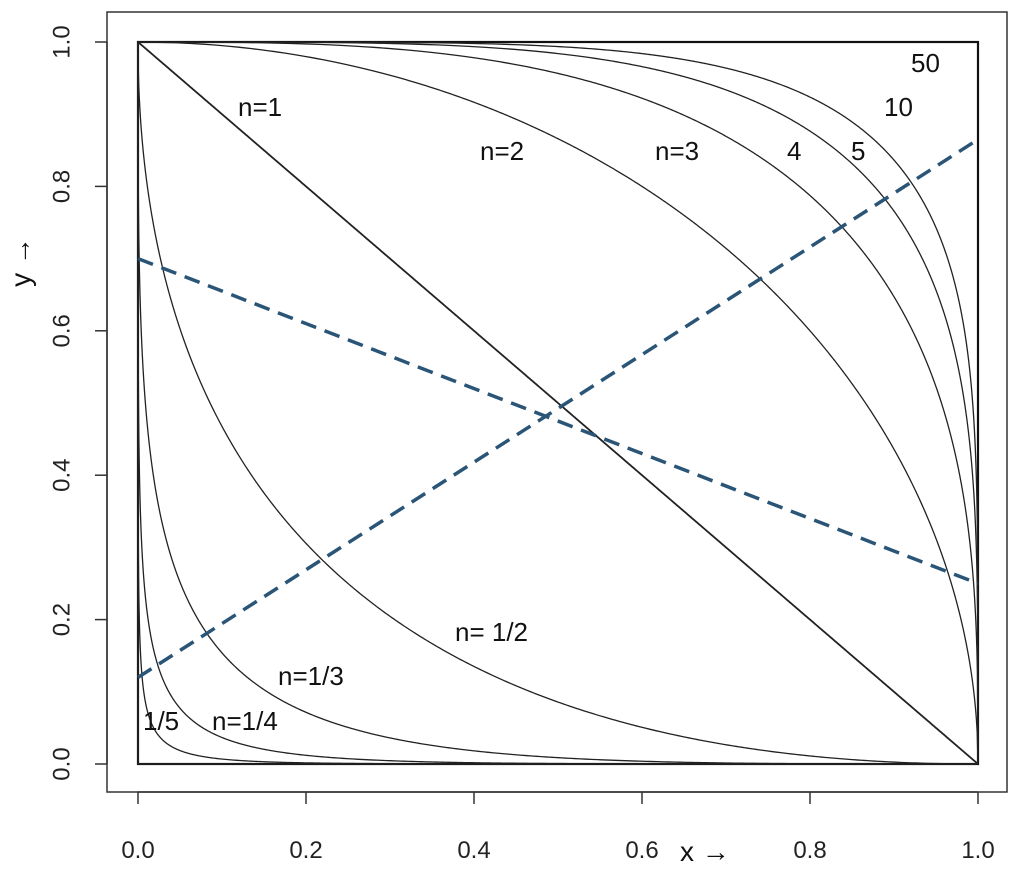 The width and height of the screenshot is (1024, 883). What do you see at coordinates (705, 851) in the screenshot?
I see `x-axis-title: x →` at bounding box center [705, 851].